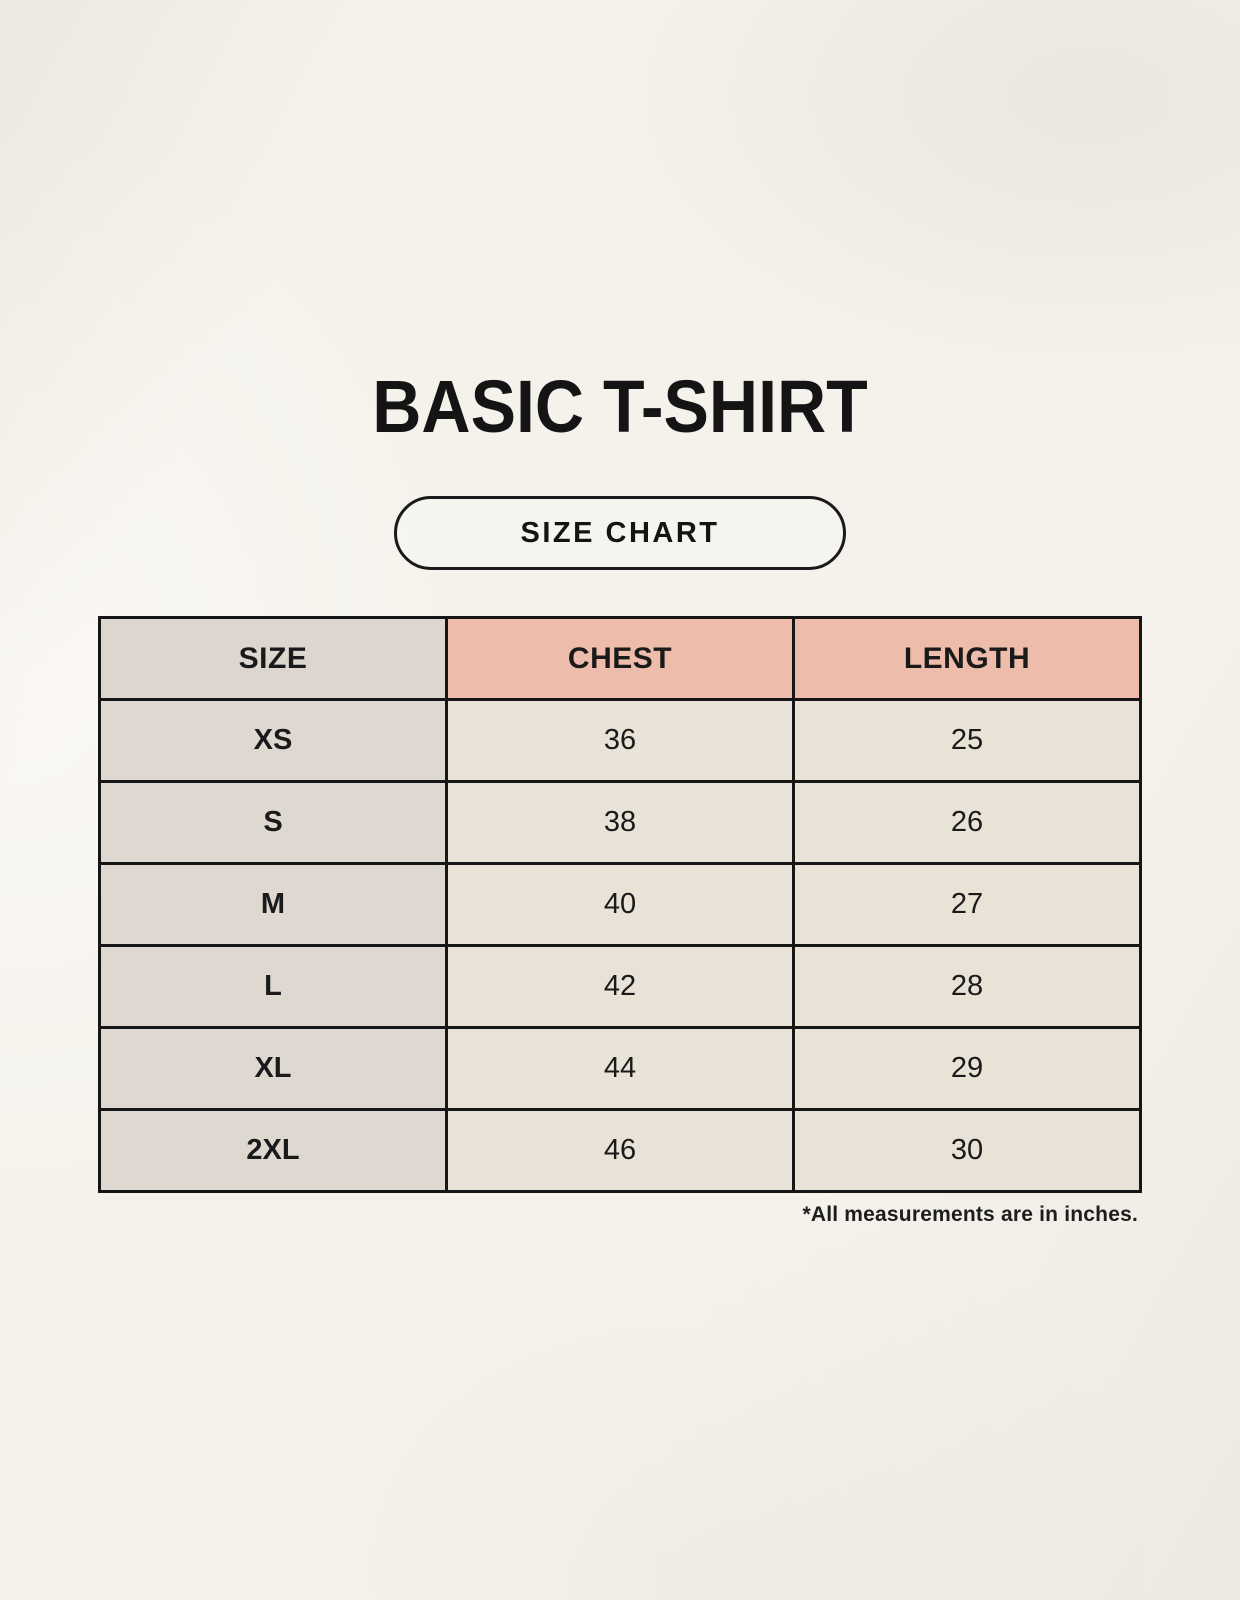  What do you see at coordinates (967, 904) in the screenshot?
I see `length-cell: 27` at bounding box center [967, 904].